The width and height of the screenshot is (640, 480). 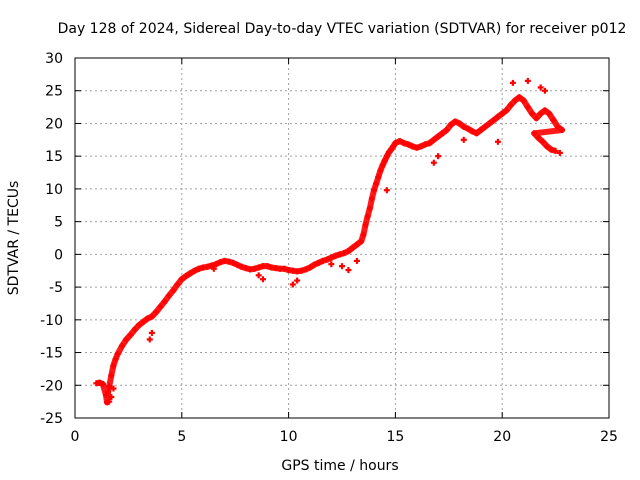 I want to click on y-tick-label: 0, so click(x=58, y=255).